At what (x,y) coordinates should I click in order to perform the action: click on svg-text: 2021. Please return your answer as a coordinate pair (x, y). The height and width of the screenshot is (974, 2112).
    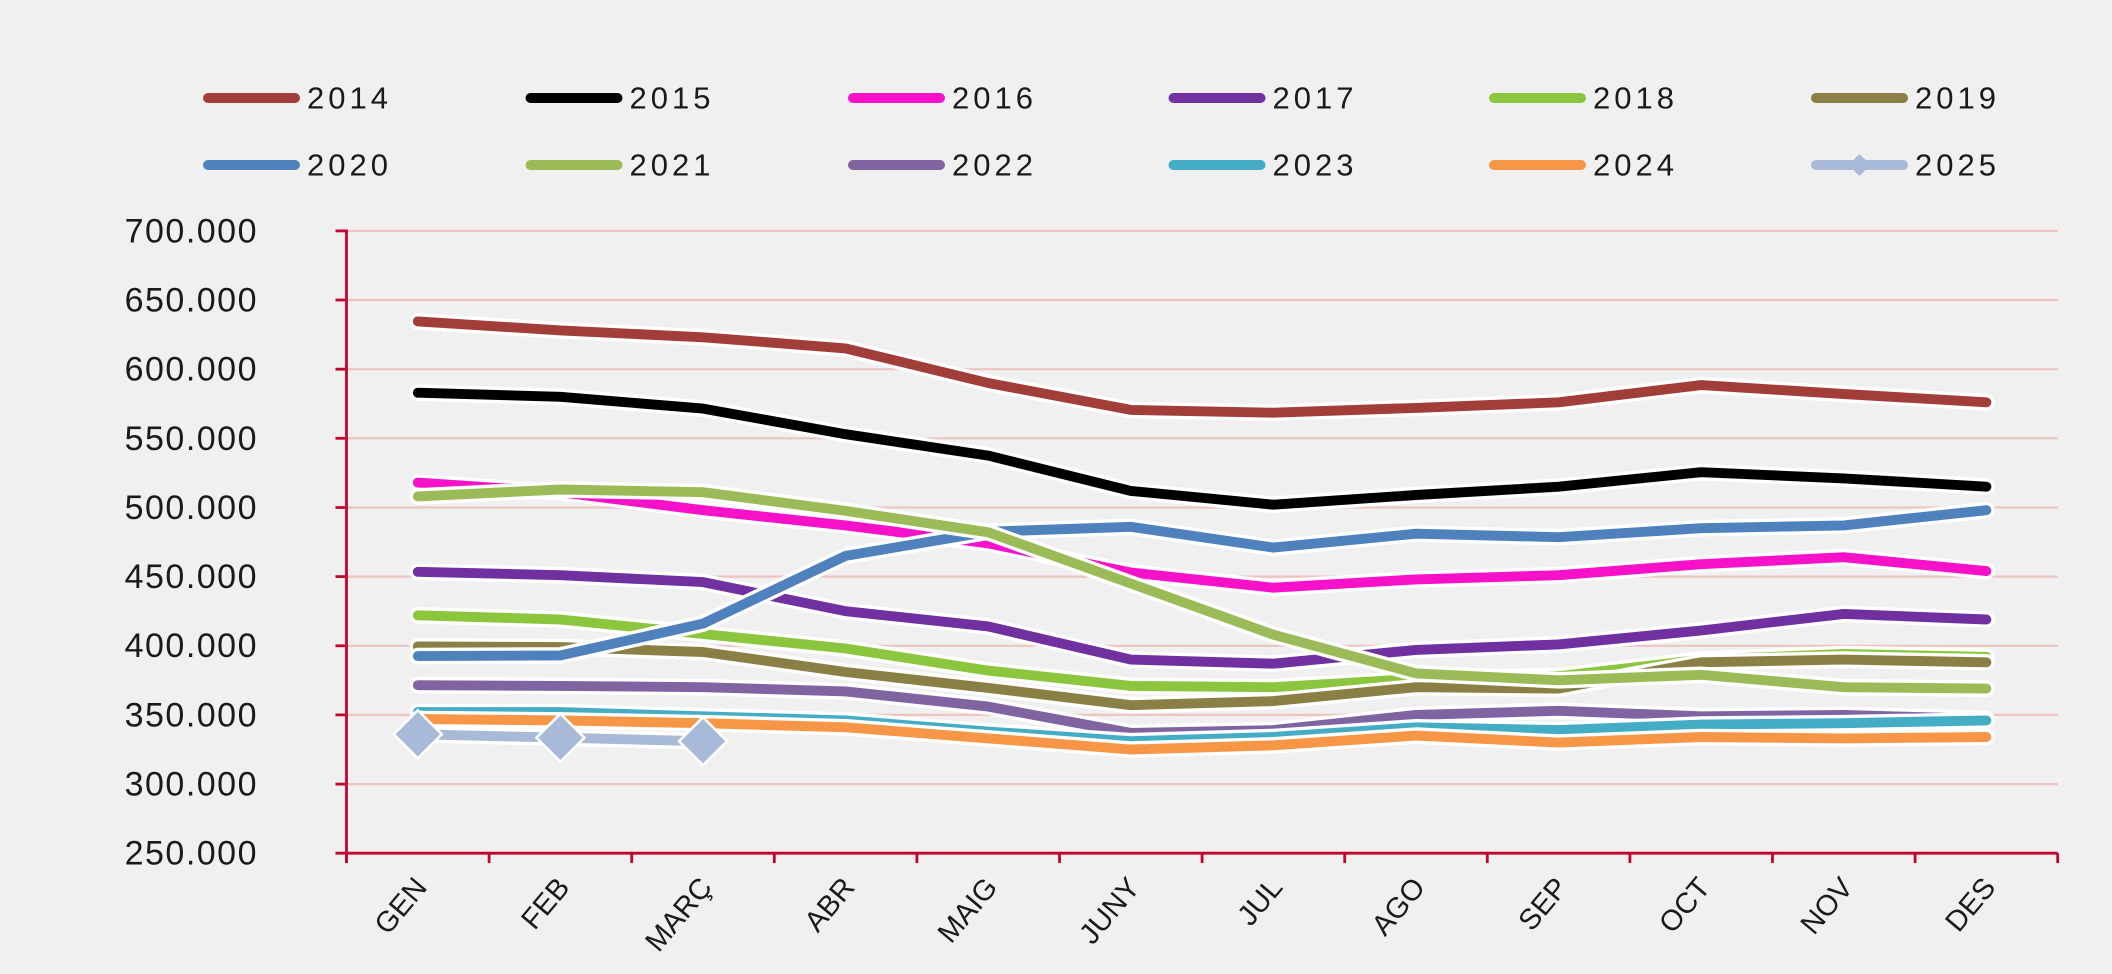
    Looking at the image, I should click on (672, 165).